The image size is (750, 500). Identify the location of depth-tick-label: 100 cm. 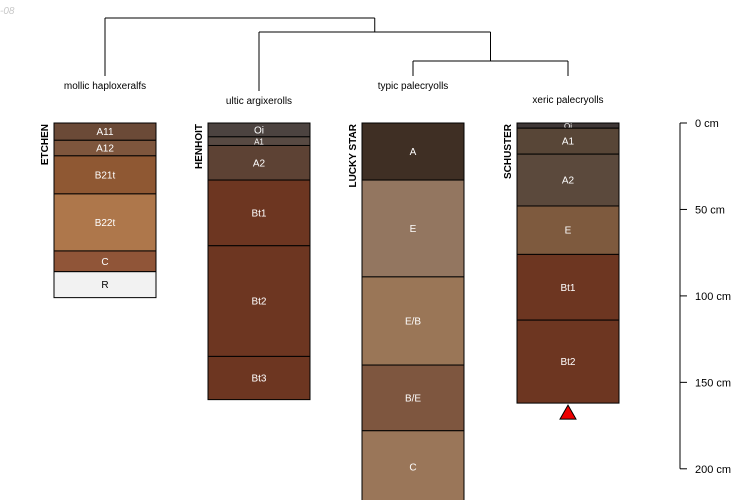
(713, 297).